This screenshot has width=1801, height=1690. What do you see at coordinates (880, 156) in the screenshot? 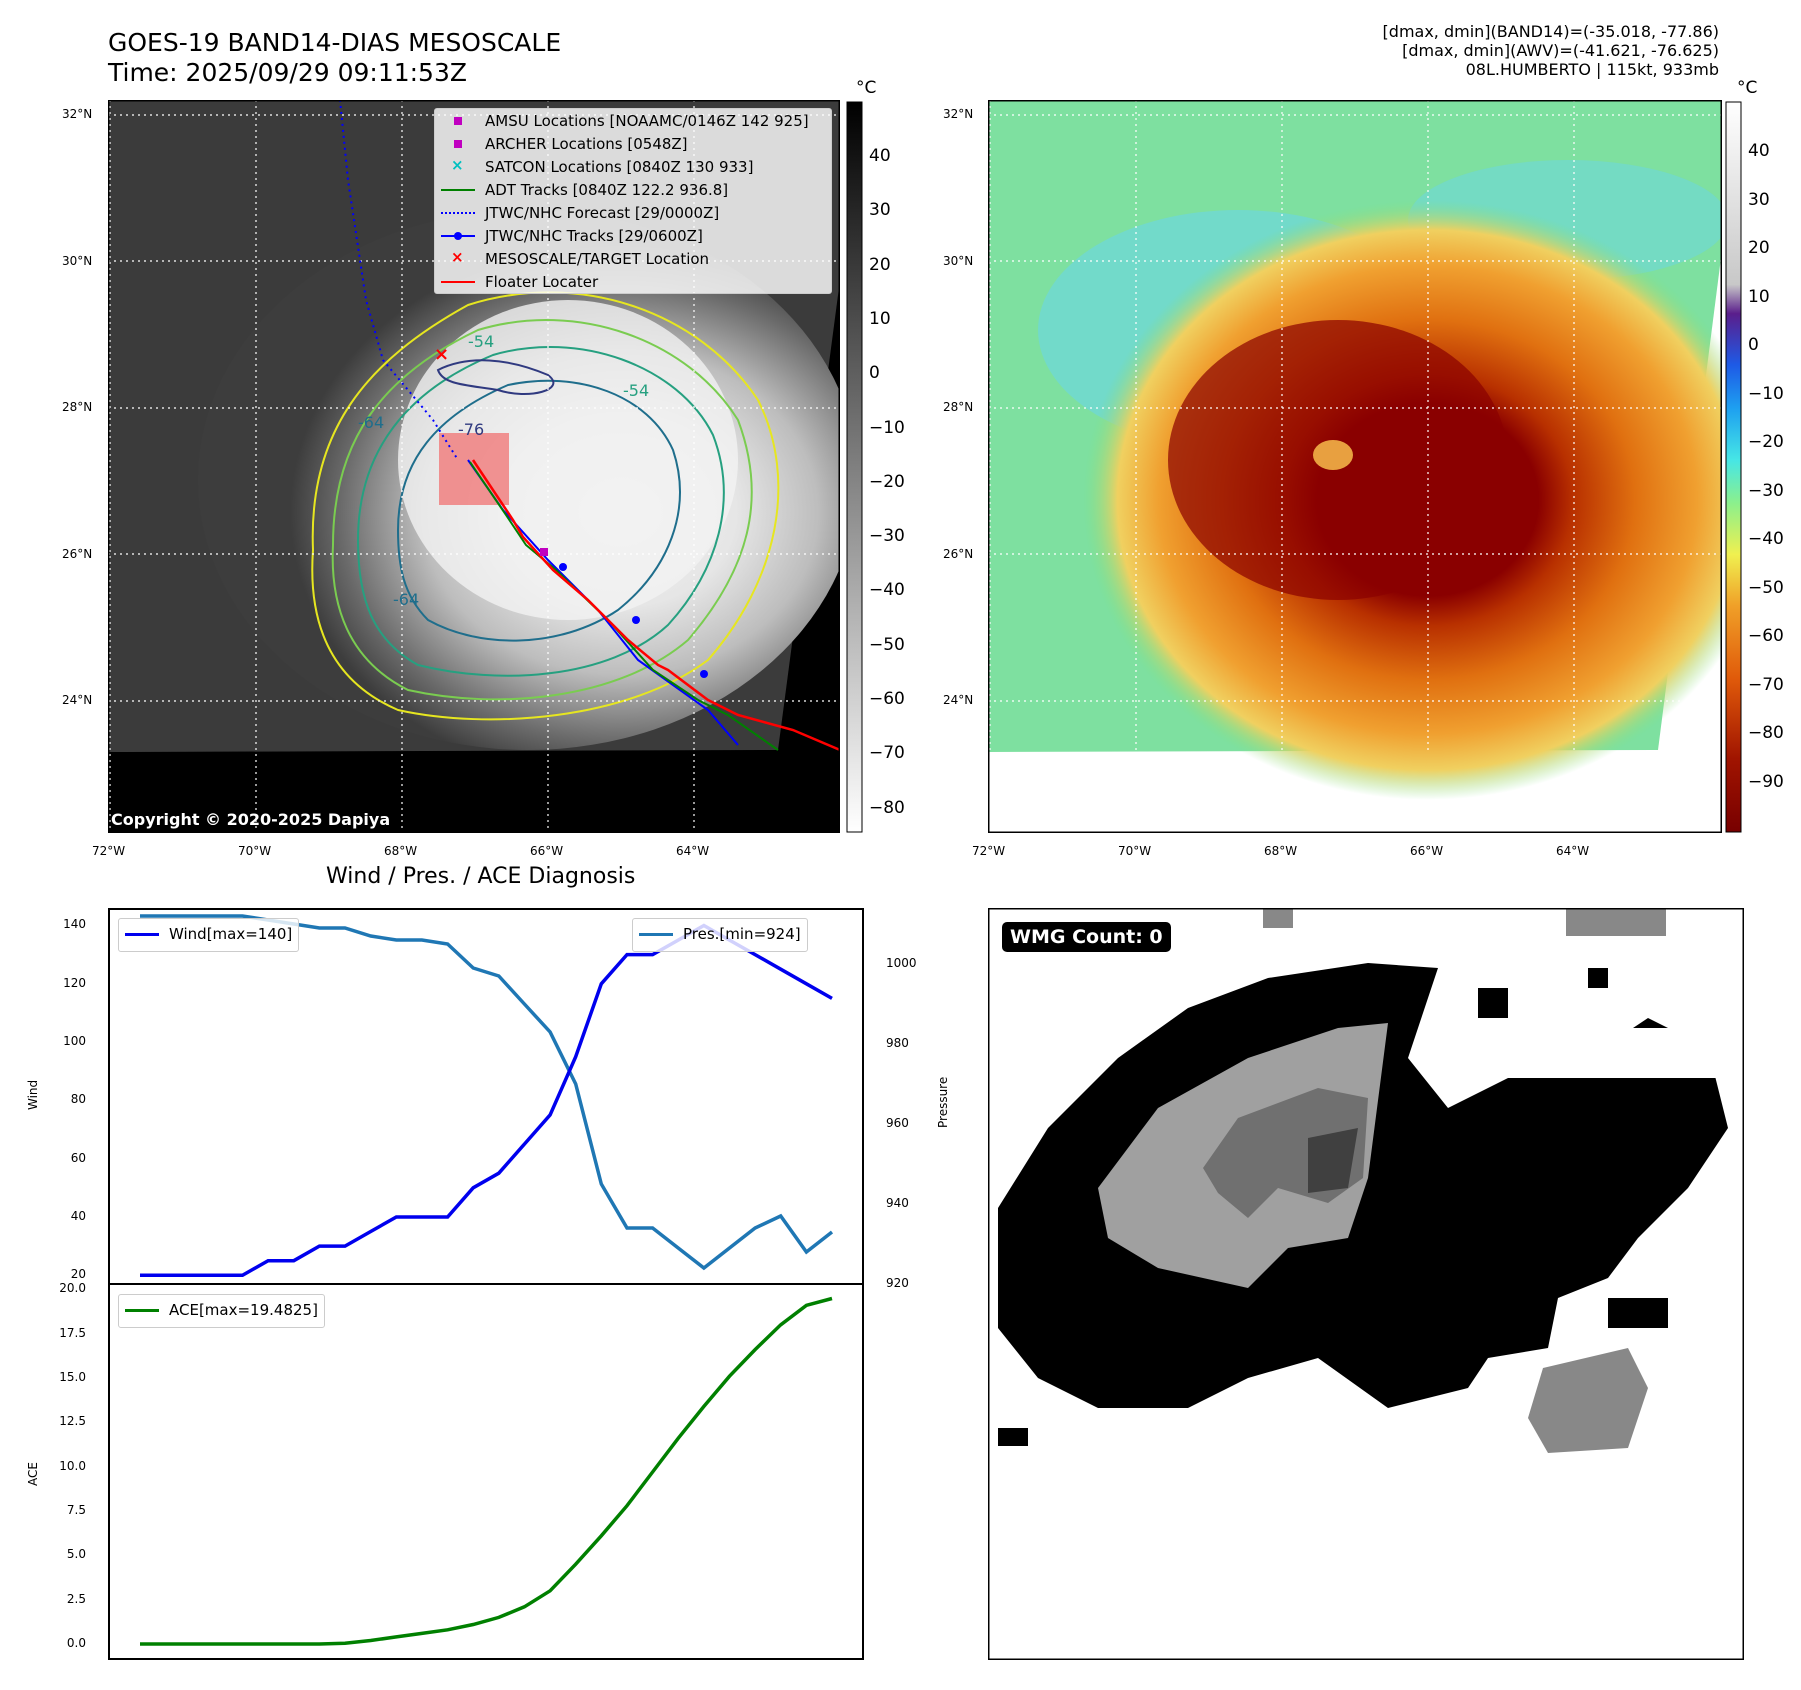
I see `gray-colorbar-tick: 40` at bounding box center [880, 156].